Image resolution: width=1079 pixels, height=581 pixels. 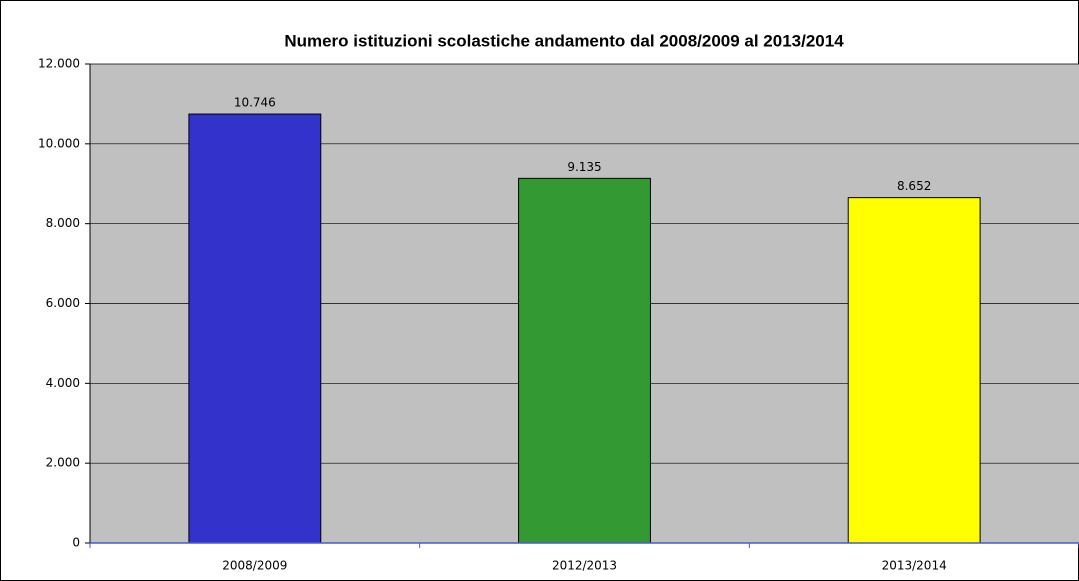 I want to click on x-tick-label: 2008/2009, so click(x=254, y=566).